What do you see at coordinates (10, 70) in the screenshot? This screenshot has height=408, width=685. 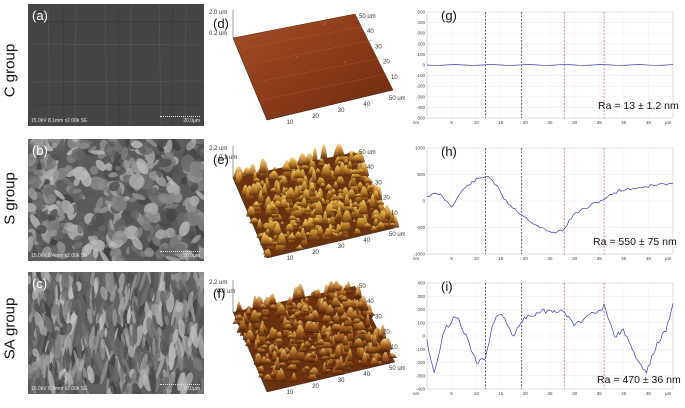 I see `row-label-c-group: C group` at bounding box center [10, 70].